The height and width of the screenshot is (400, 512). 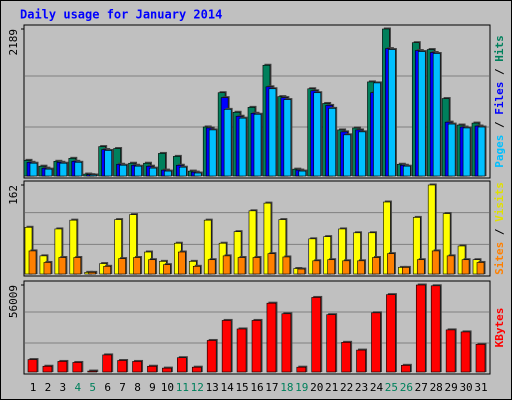 What do you see at coordinates (316, 387) in the screenshot?
I see `x-tick-label: 20` at bounding box center [316, 387].